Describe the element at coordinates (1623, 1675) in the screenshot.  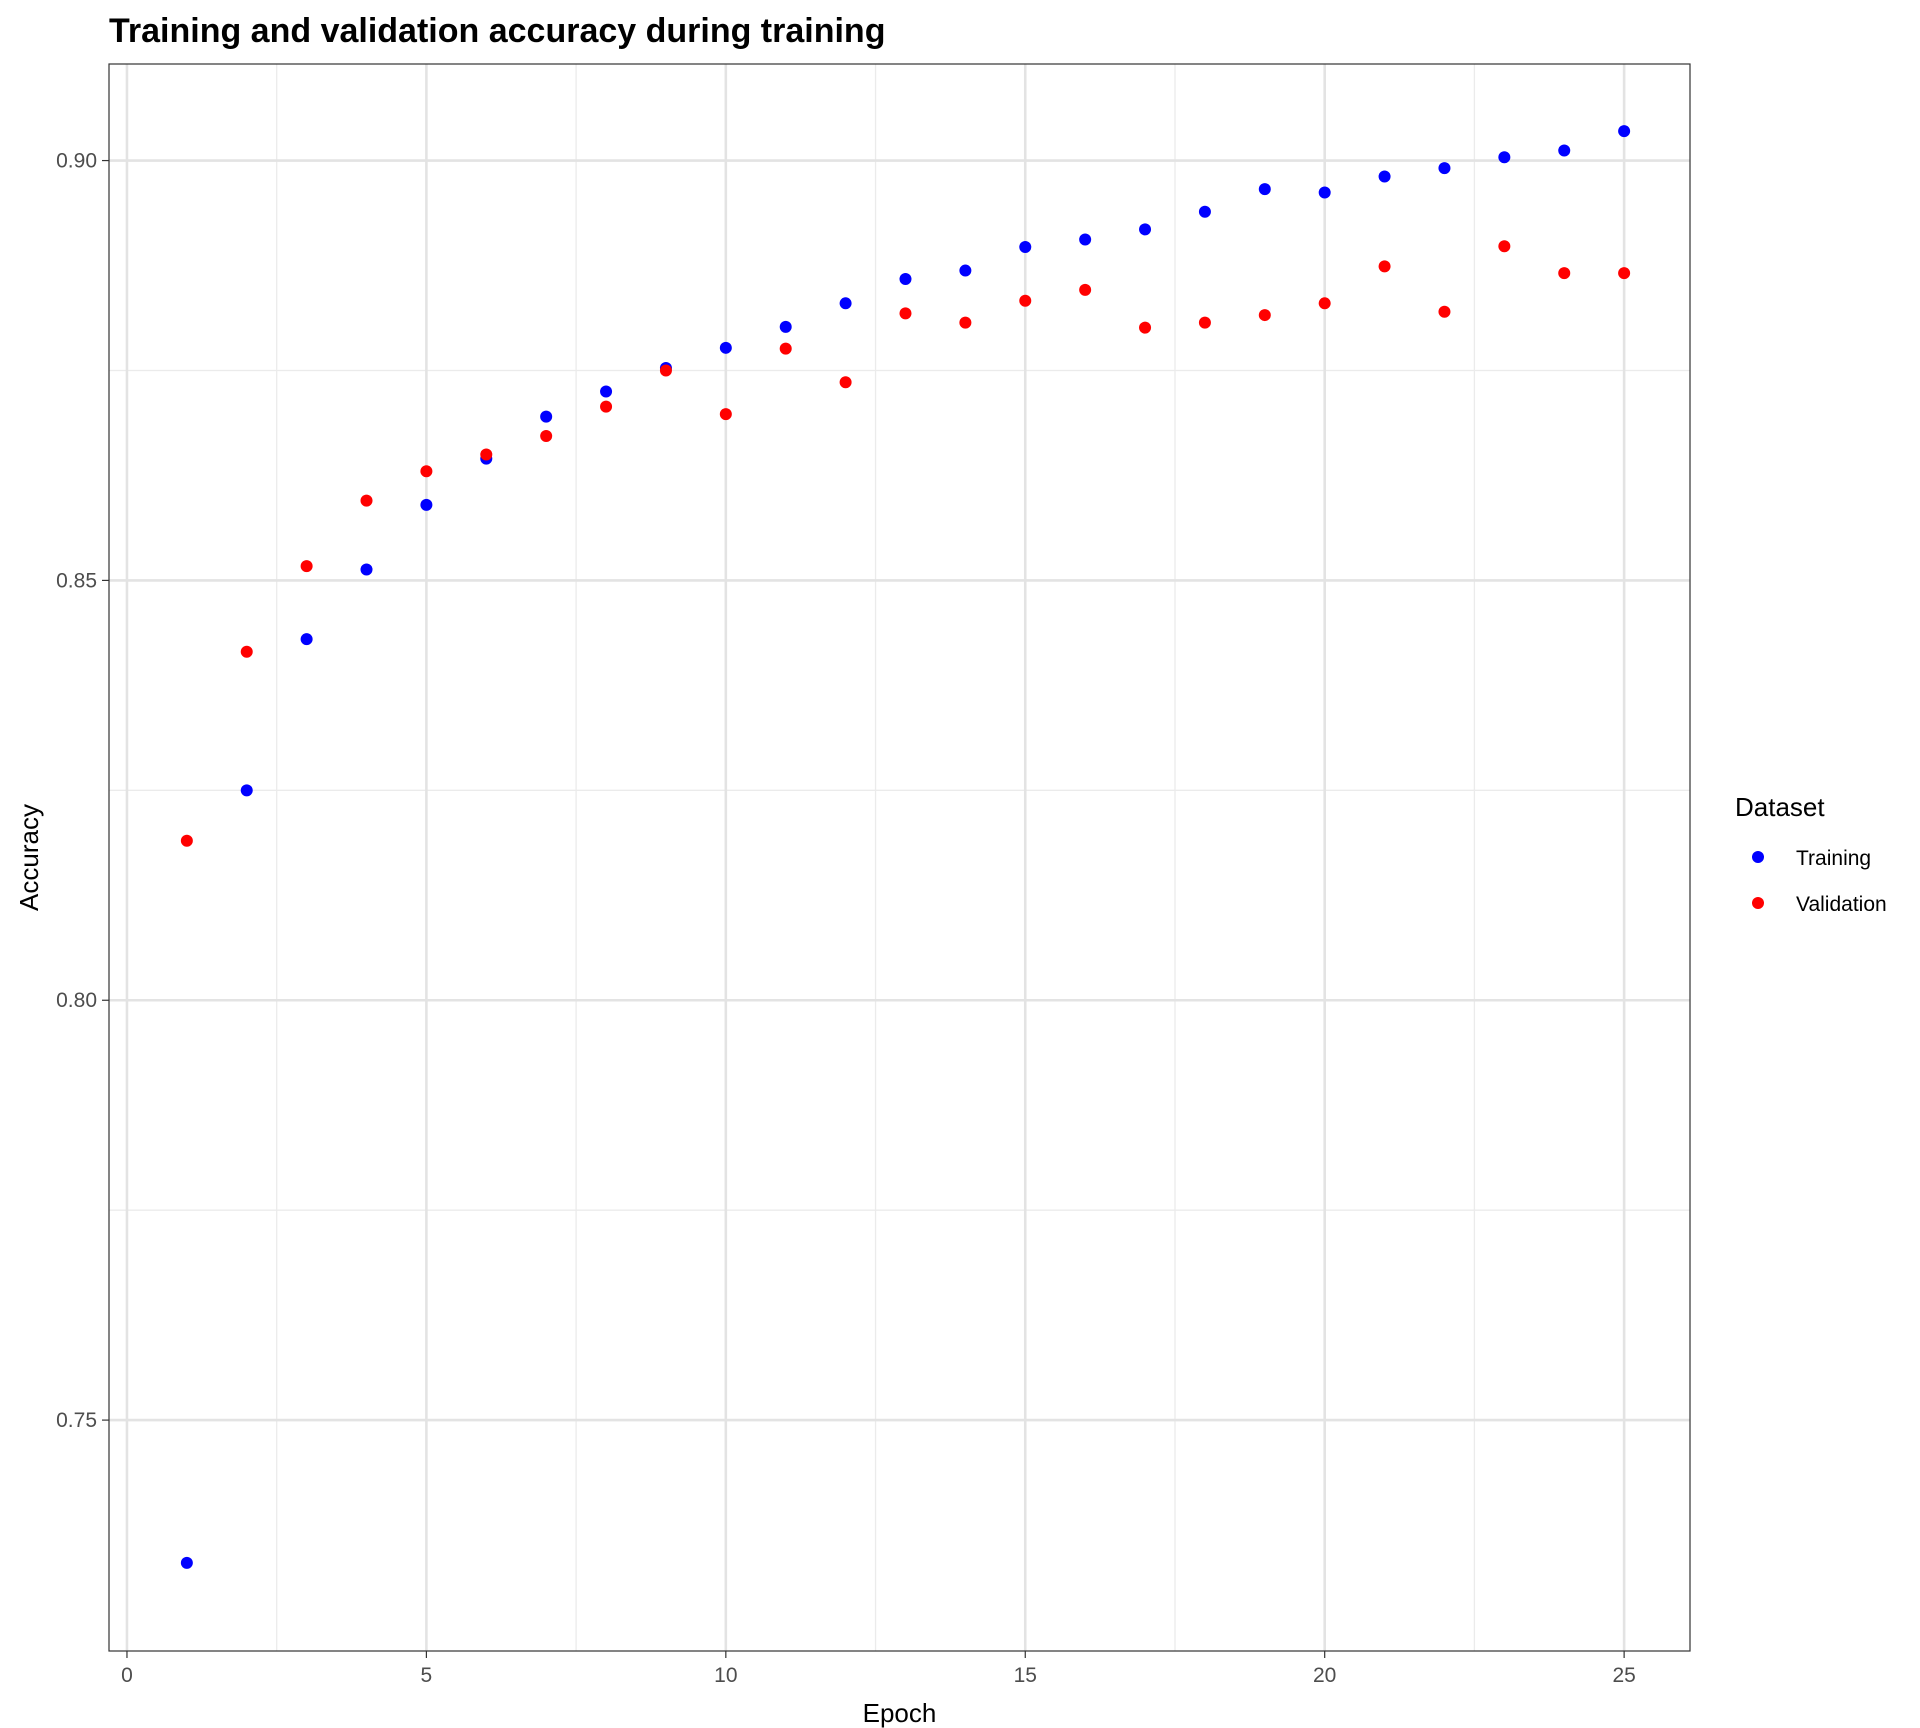
I see `x-tick-label: 25` at that location.